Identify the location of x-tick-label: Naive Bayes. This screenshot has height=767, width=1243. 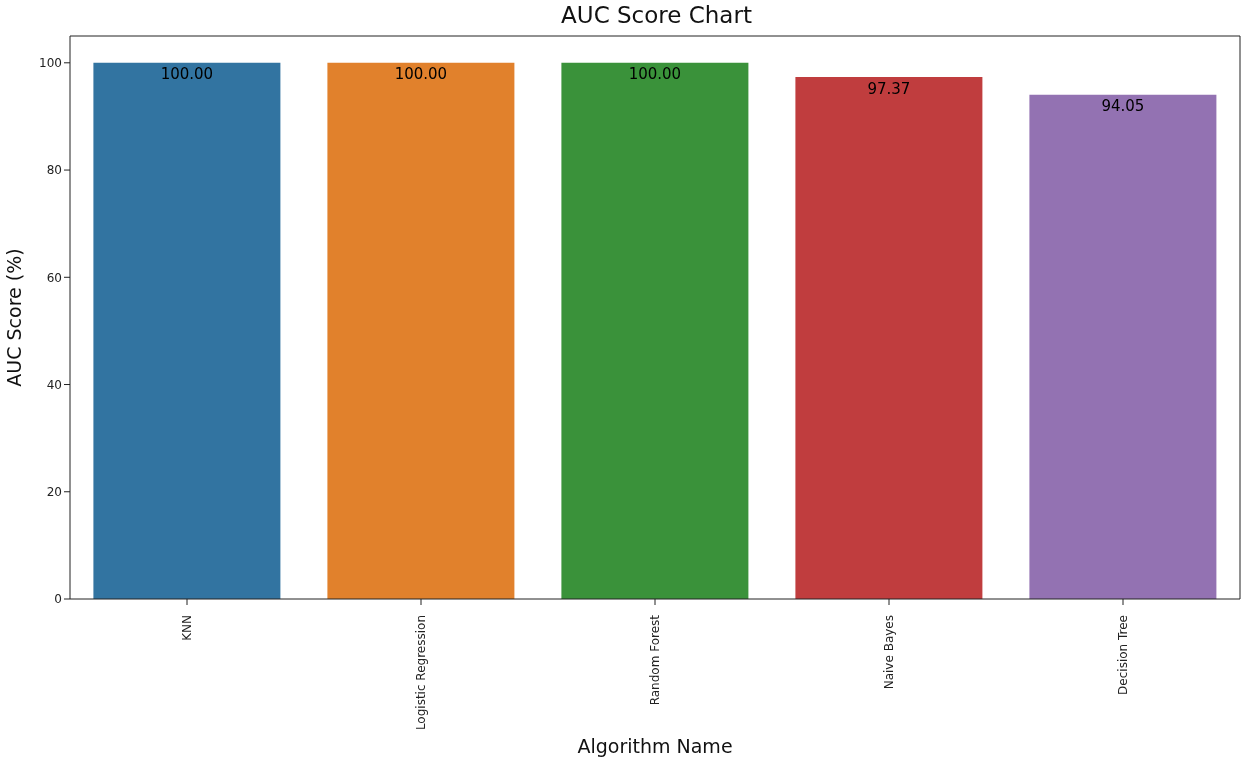
(889, 652).